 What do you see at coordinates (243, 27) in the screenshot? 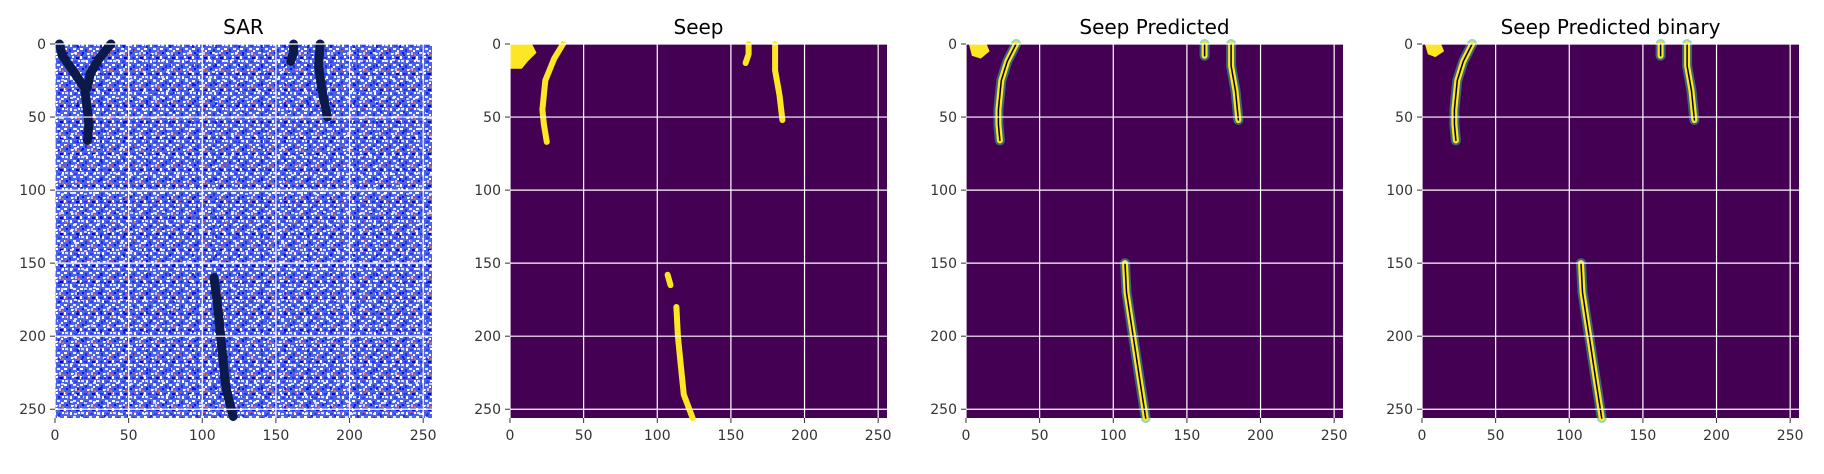
I see `panel-title: SAR` at bounding box center [243, 27].